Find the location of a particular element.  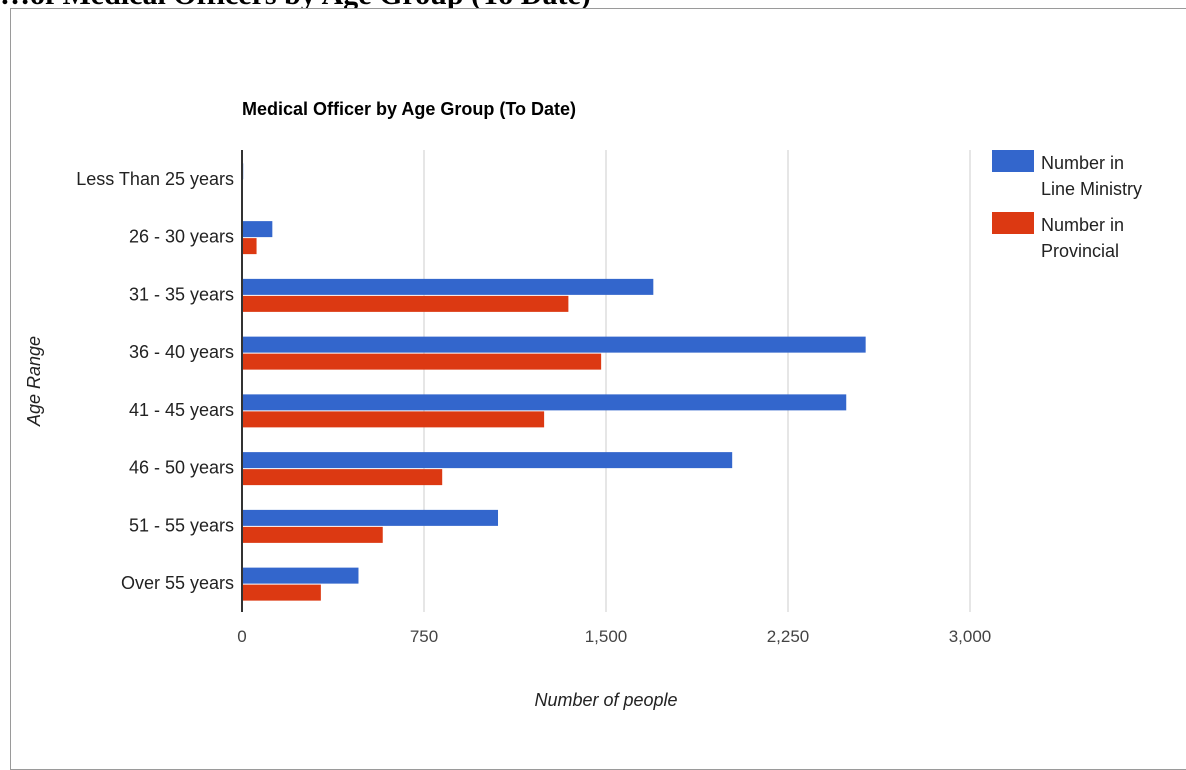

x-tick-label: 2,250 is located at coordinates (788, 636).